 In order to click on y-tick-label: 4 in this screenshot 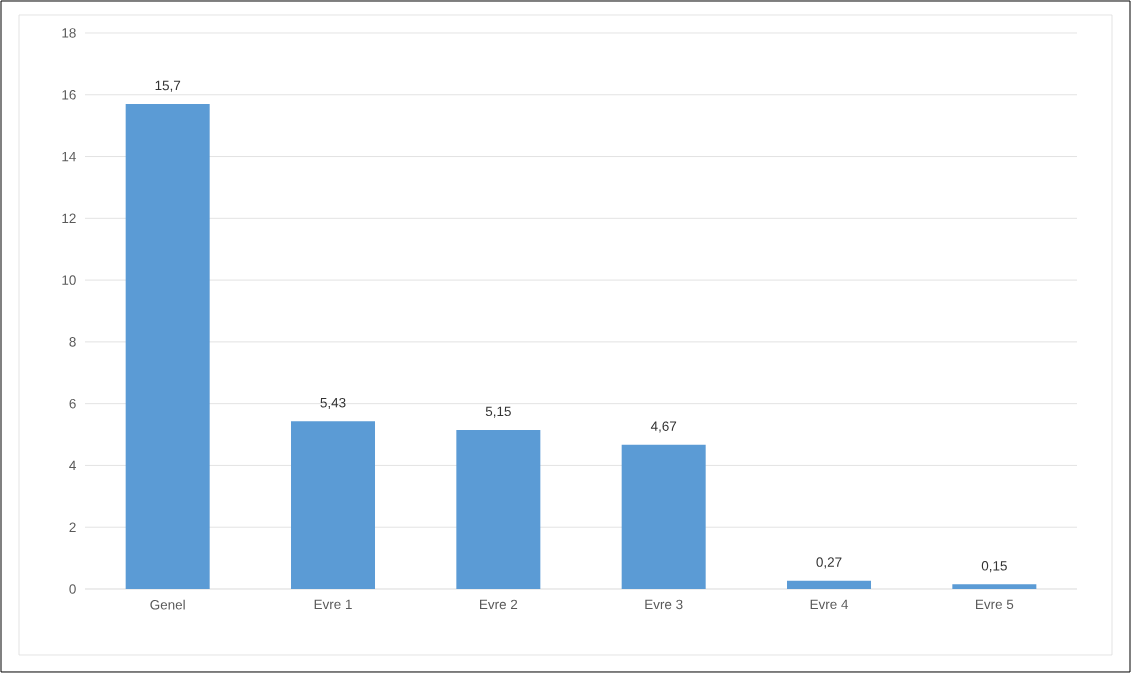, I will do `click(72, 465)`.